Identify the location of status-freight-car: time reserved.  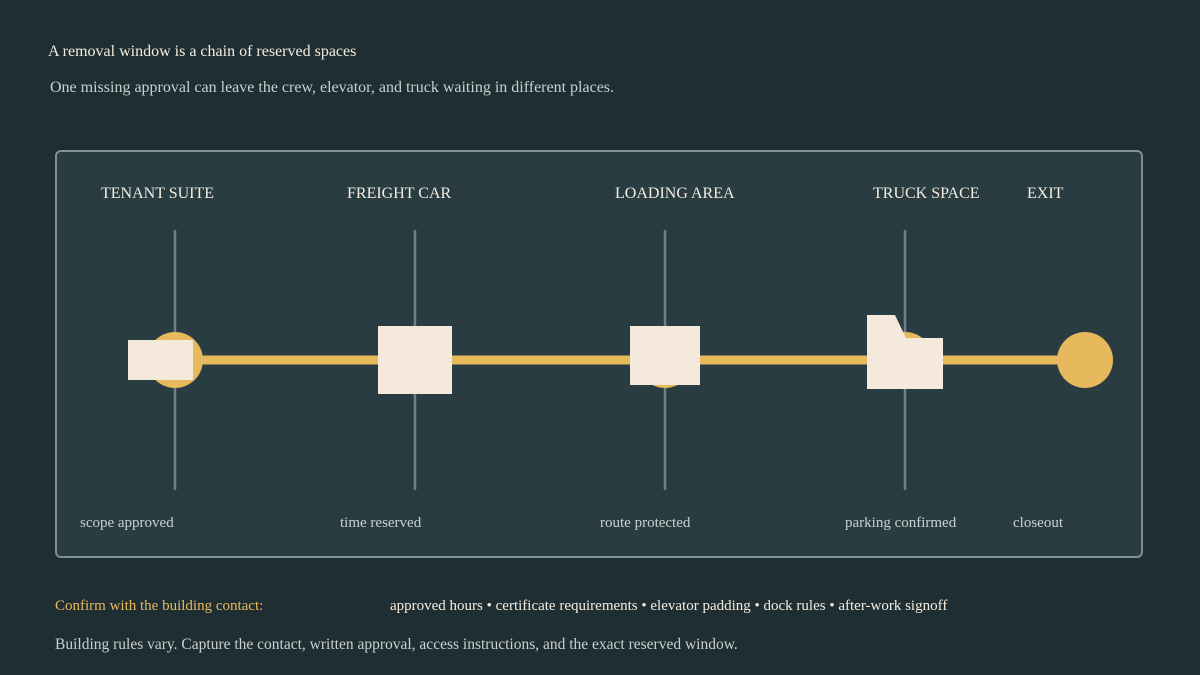
(381, 523).